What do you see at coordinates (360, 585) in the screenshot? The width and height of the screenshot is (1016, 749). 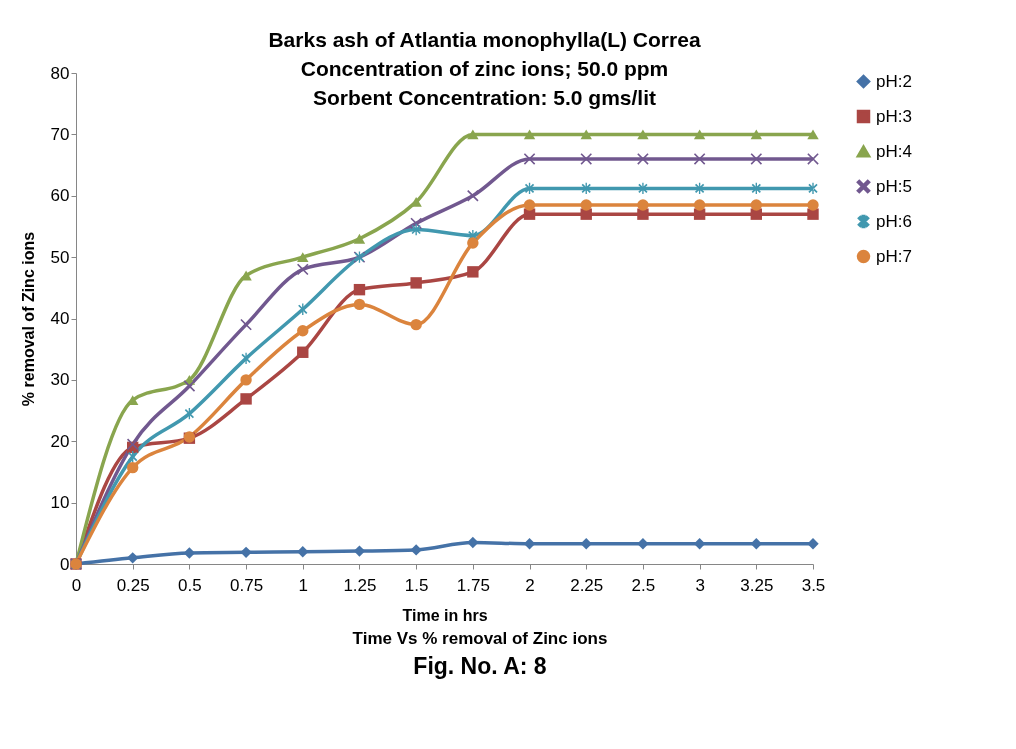 I see `x-tick-label: 1.25` at bounding box center [360, 585].